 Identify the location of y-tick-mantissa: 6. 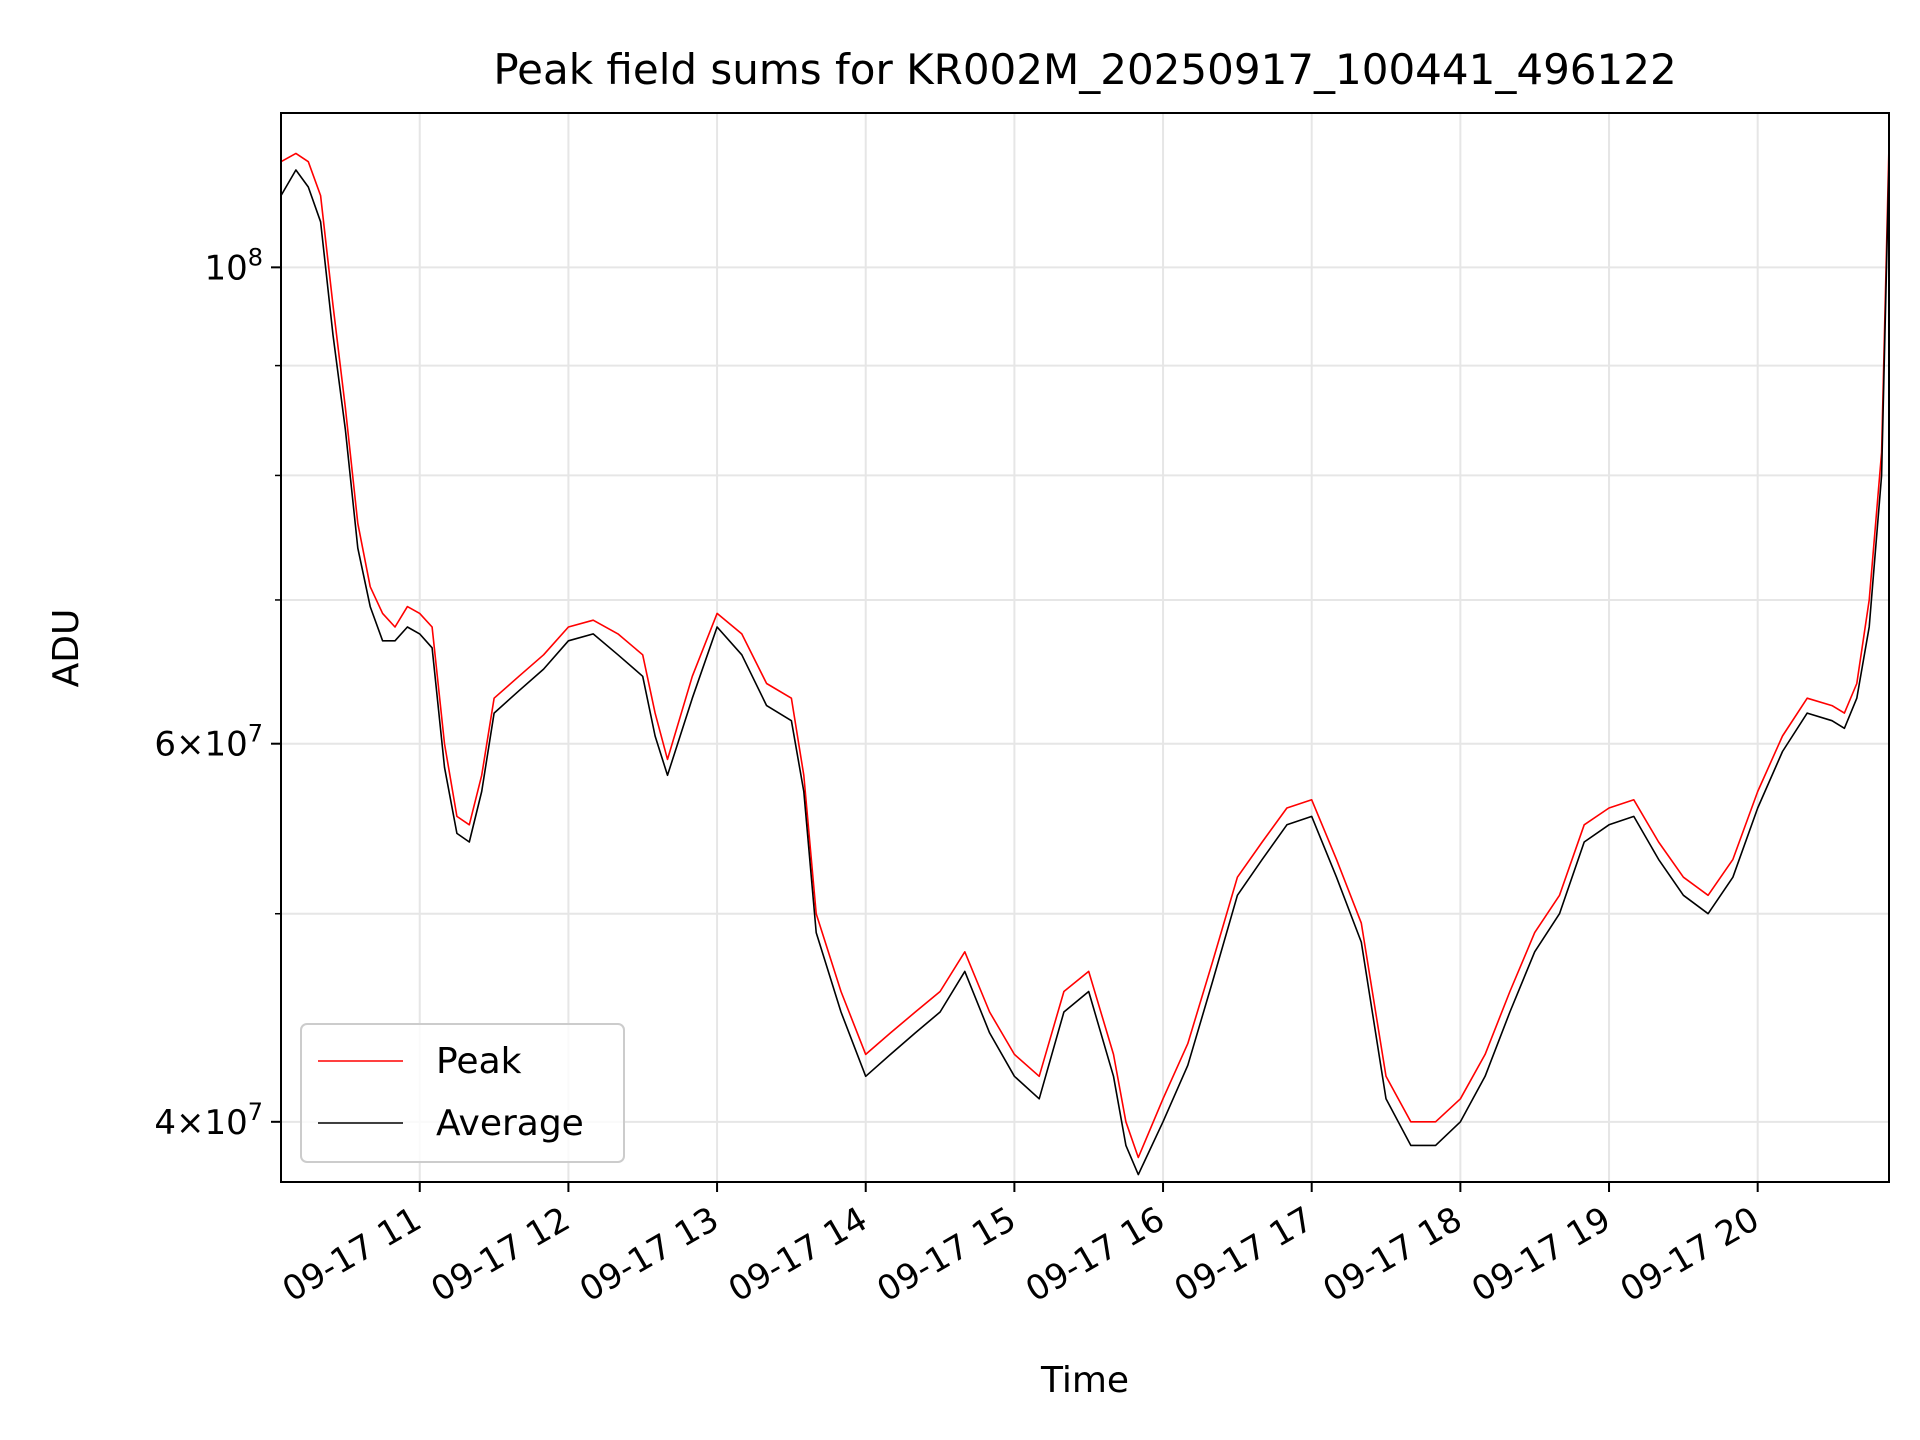
(165, 745).